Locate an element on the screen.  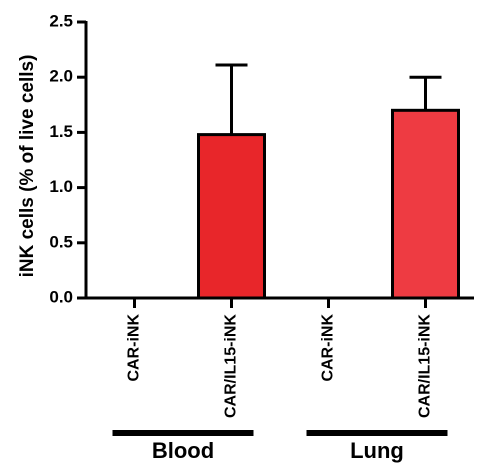
group-label: Blood is located at coordinates (183, 450).